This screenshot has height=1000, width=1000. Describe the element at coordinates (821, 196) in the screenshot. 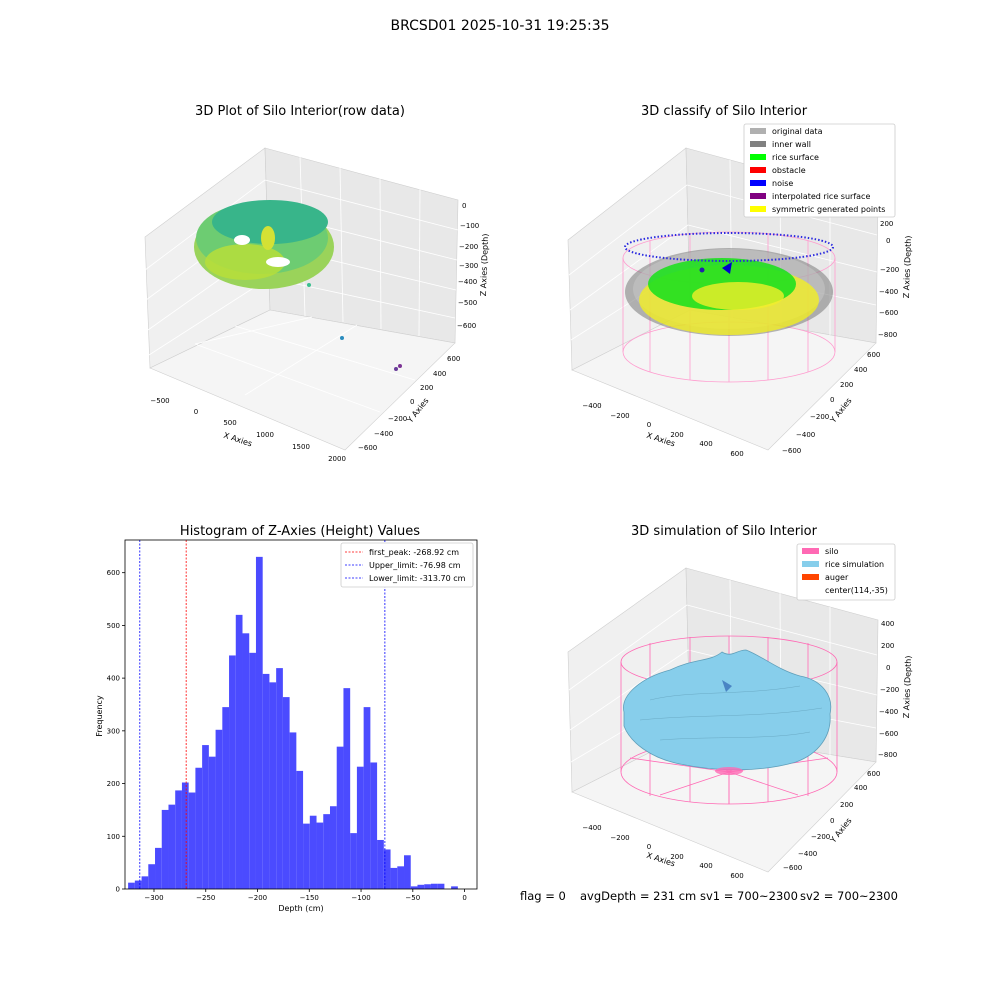

I see `legend-label: interpolated rice surface` at that location.